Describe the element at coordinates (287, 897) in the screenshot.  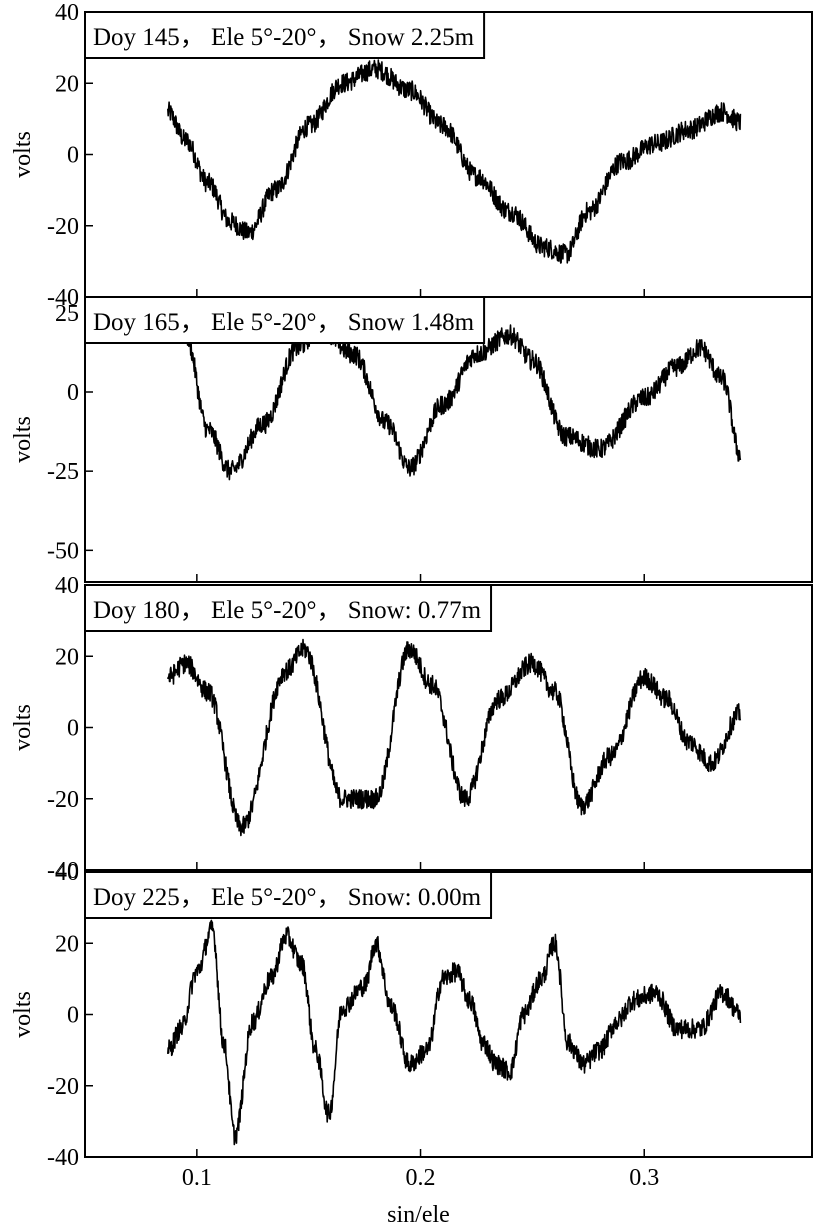
I see `panel-title: Doy 225， Ele 5°-20°， Snow: 0.00m` at that location.